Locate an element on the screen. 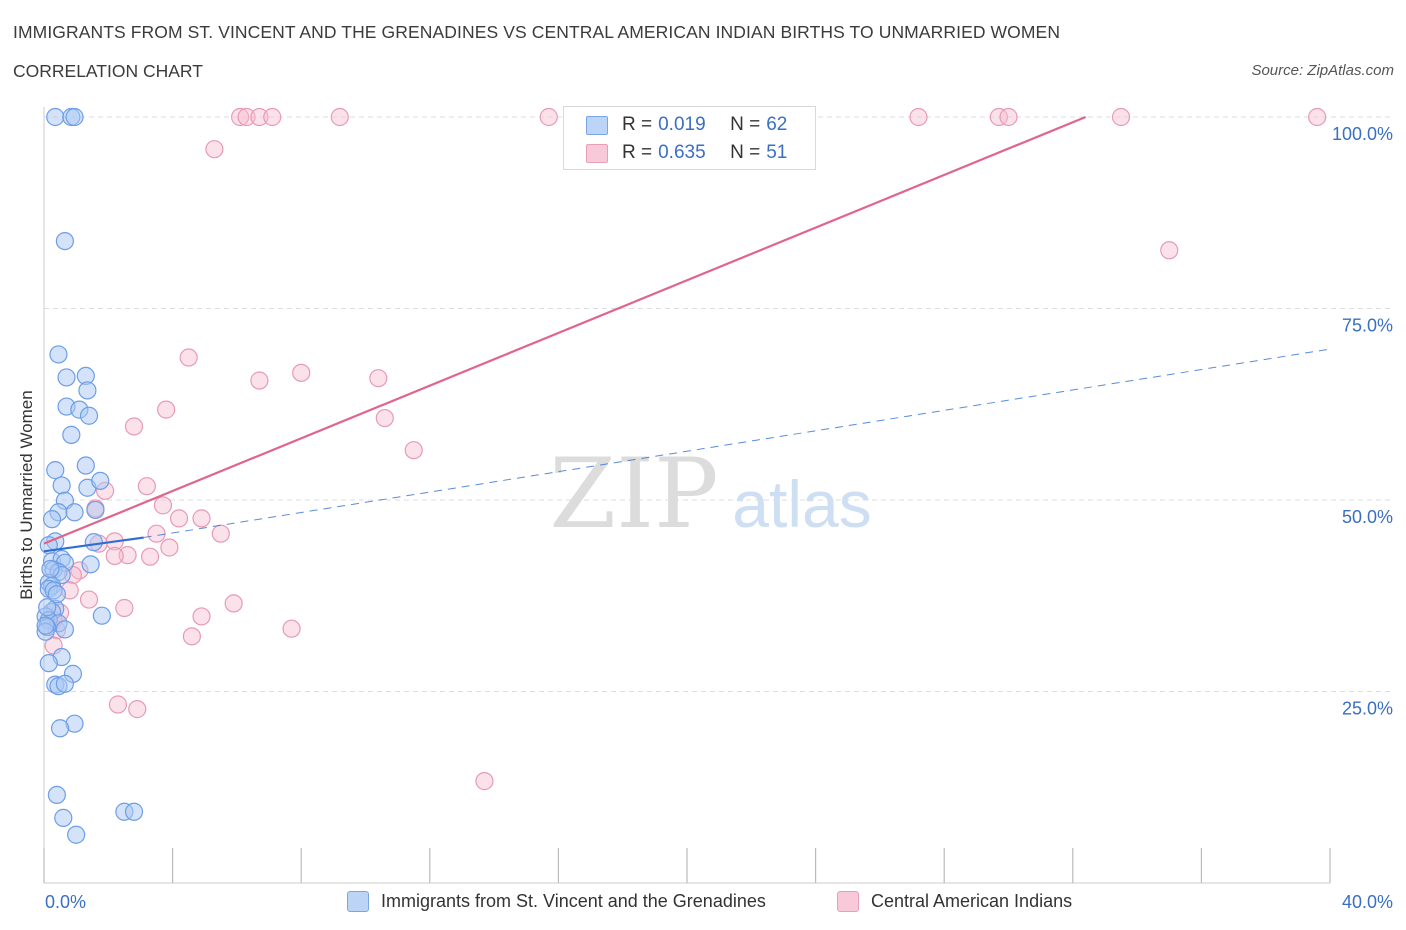  legend-n-value: 51 is located at coordinates (777, 152).